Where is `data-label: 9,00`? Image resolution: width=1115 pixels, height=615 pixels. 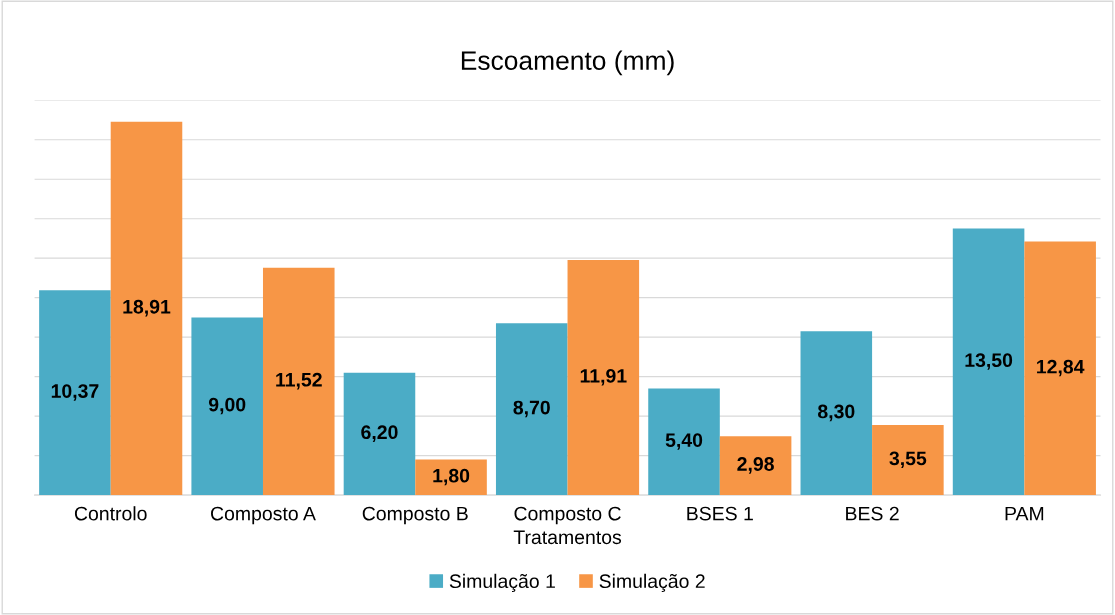 data-label: 9,00 is located at coordinates (227, 406).